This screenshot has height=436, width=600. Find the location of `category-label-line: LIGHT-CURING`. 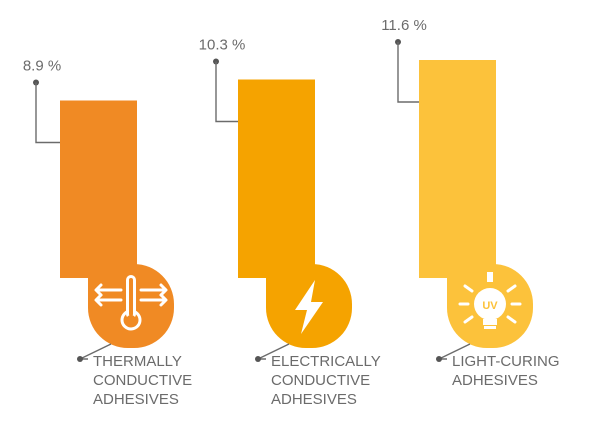

category-label-line: LIGHT-CURING is located at coordinates (506, 361).